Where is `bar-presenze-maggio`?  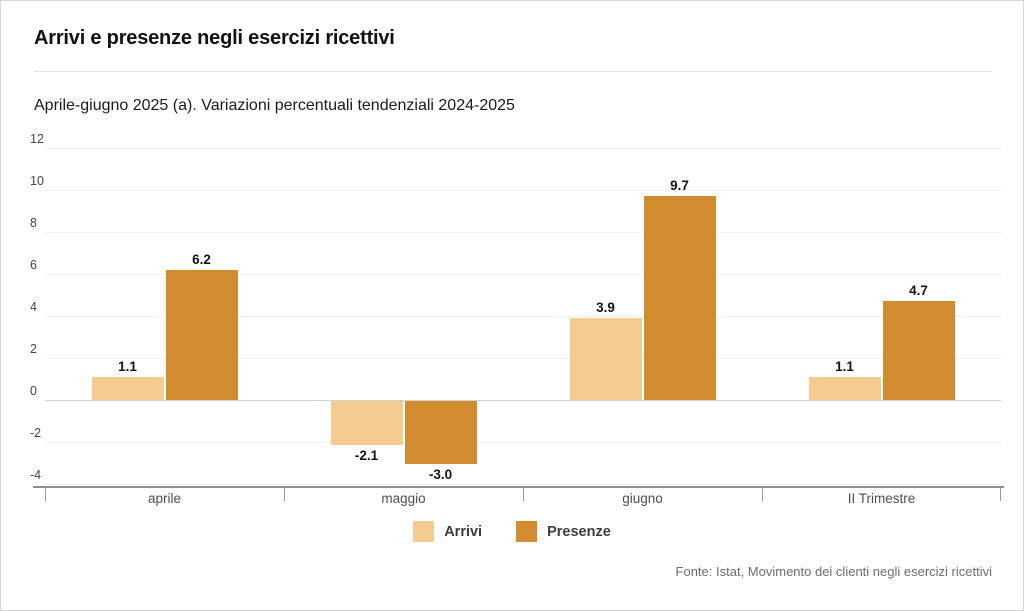
bar-presenze-maggio is located at coordinates (440, 432).